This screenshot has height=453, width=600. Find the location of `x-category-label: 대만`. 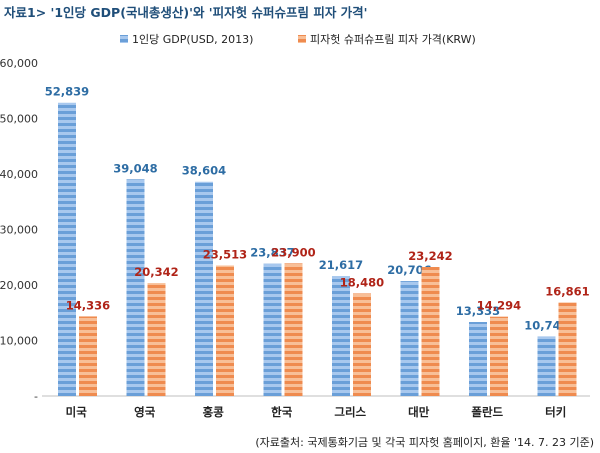

x-category-label: 대만 is located at coordinates (419, 412).